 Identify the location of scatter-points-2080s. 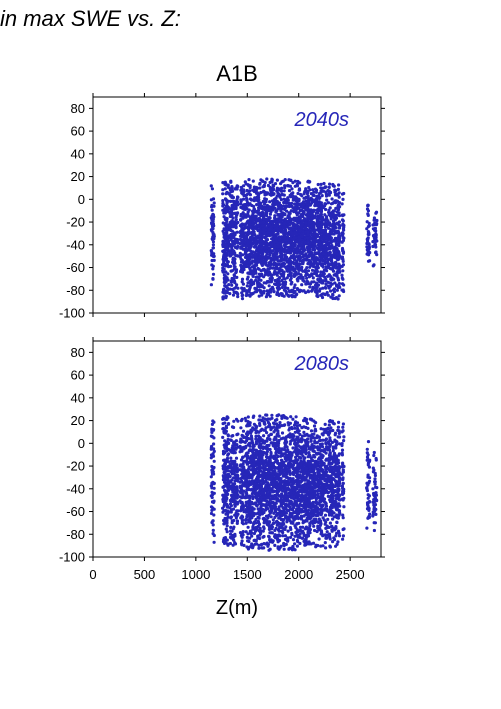
(294, 482).